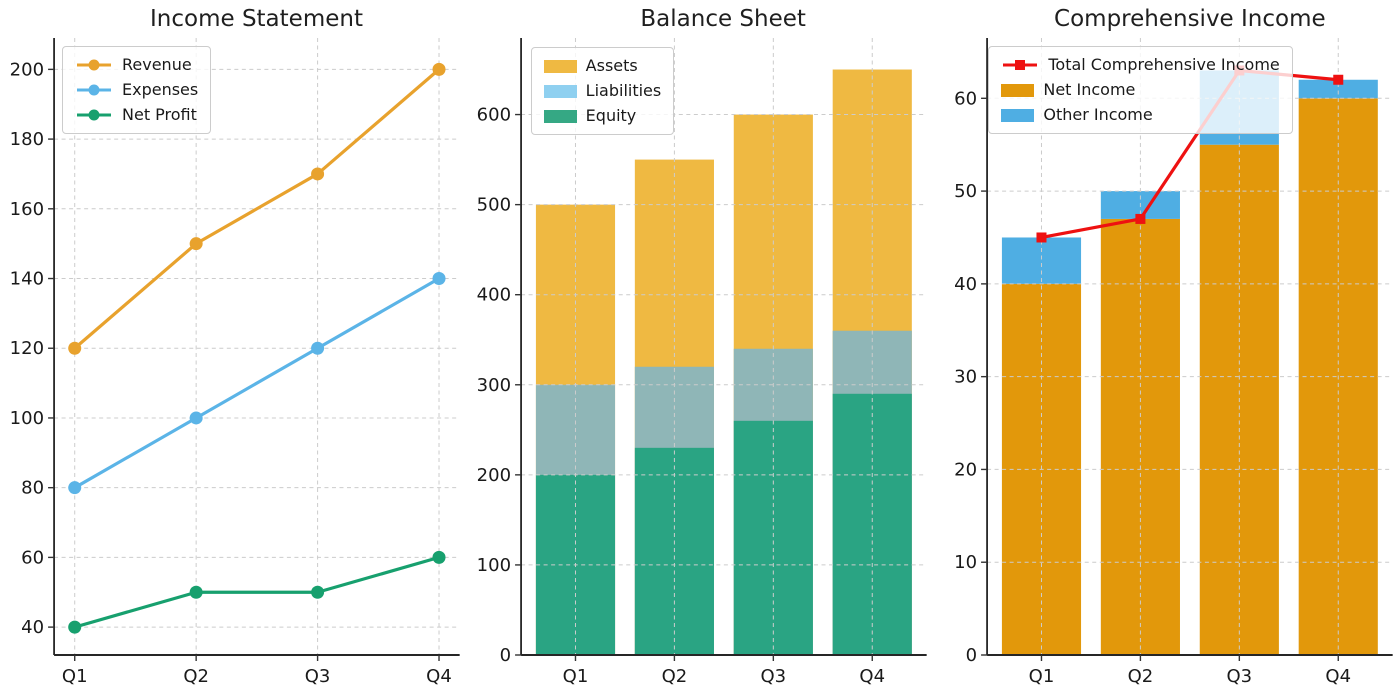  What do you see at coordinates (1020, 65) in the screenshot?
I see `total-comprehensive-income-swatch-icon` at bounding box center [1020, 65].